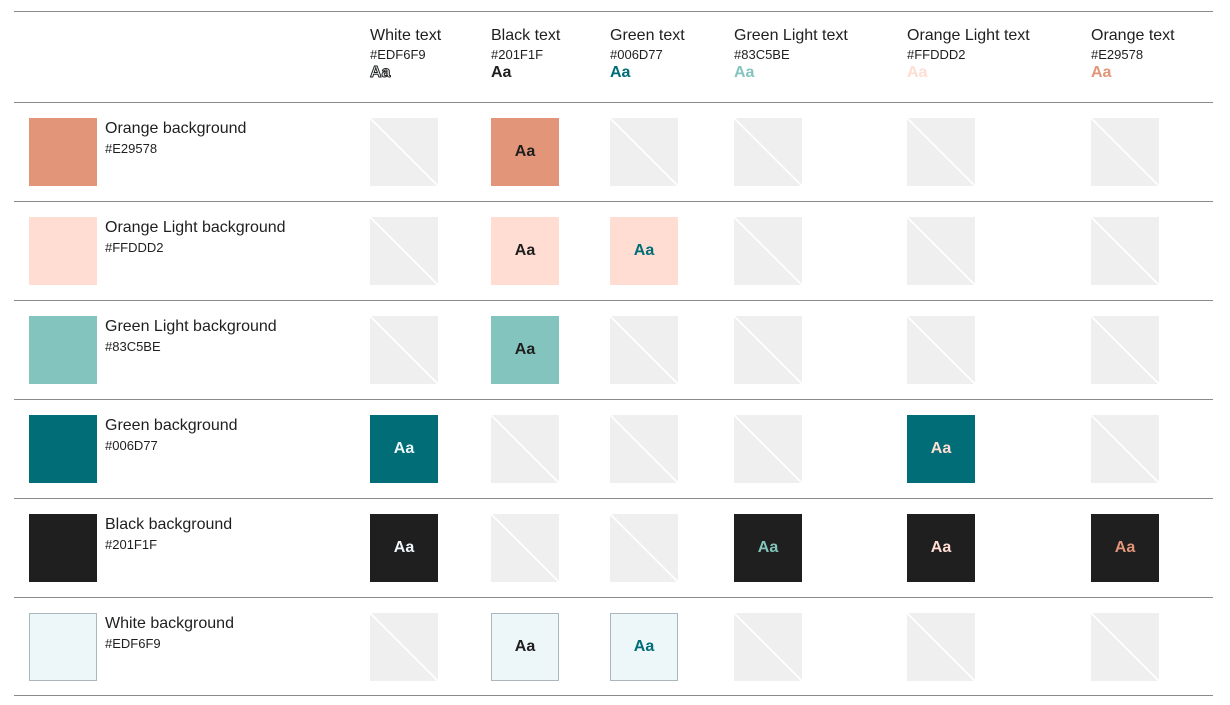 The image size is (1230, 705). I want to click on column-name: Green Light text, so click(791, 35).